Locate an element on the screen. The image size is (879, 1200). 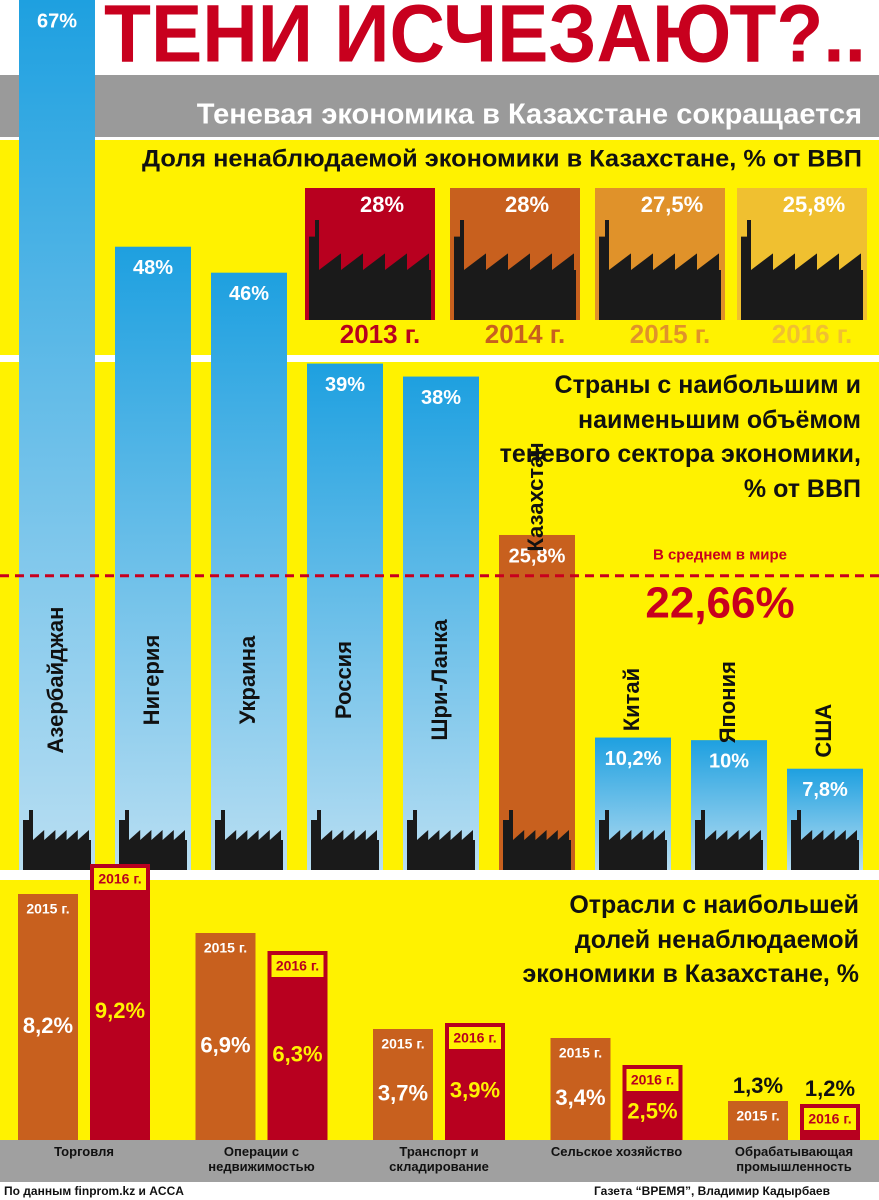
value-label: 38% is located at coordinates (441, 398).